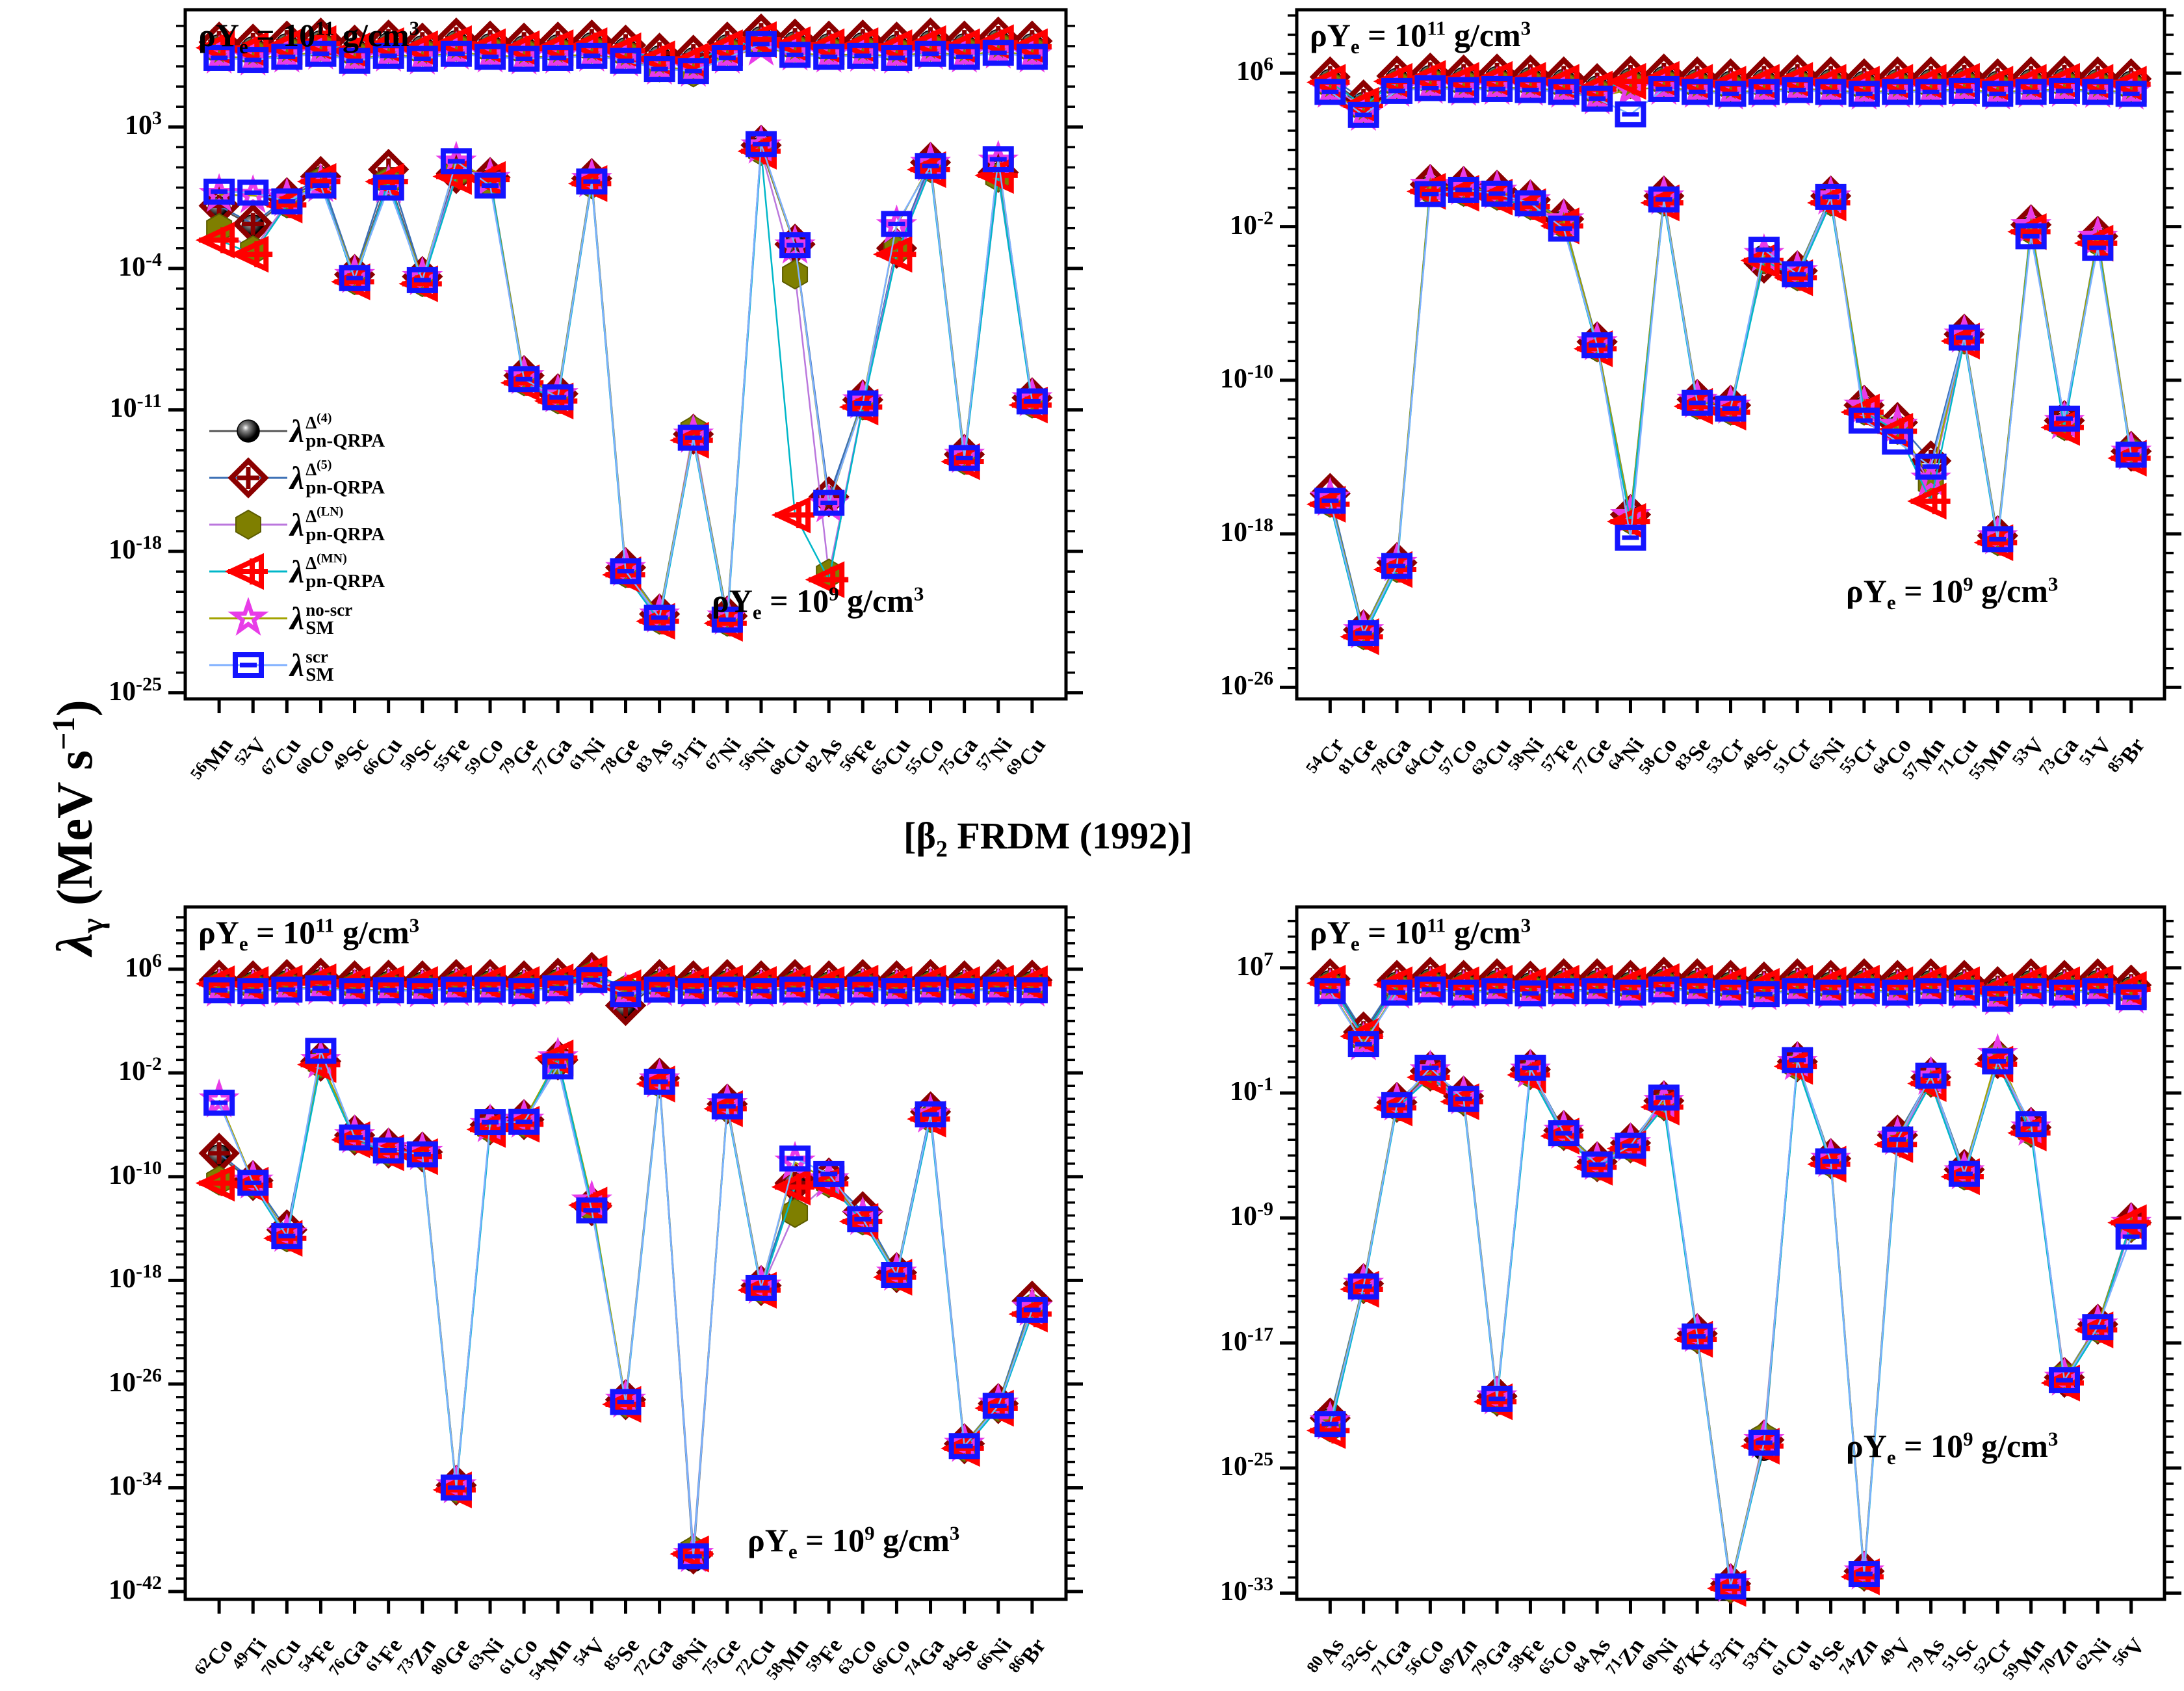 This screenshot has height=1691, width=2184. I want to click on legend-item: λ Δ(5) pn-QRPA, so click(296, 477).